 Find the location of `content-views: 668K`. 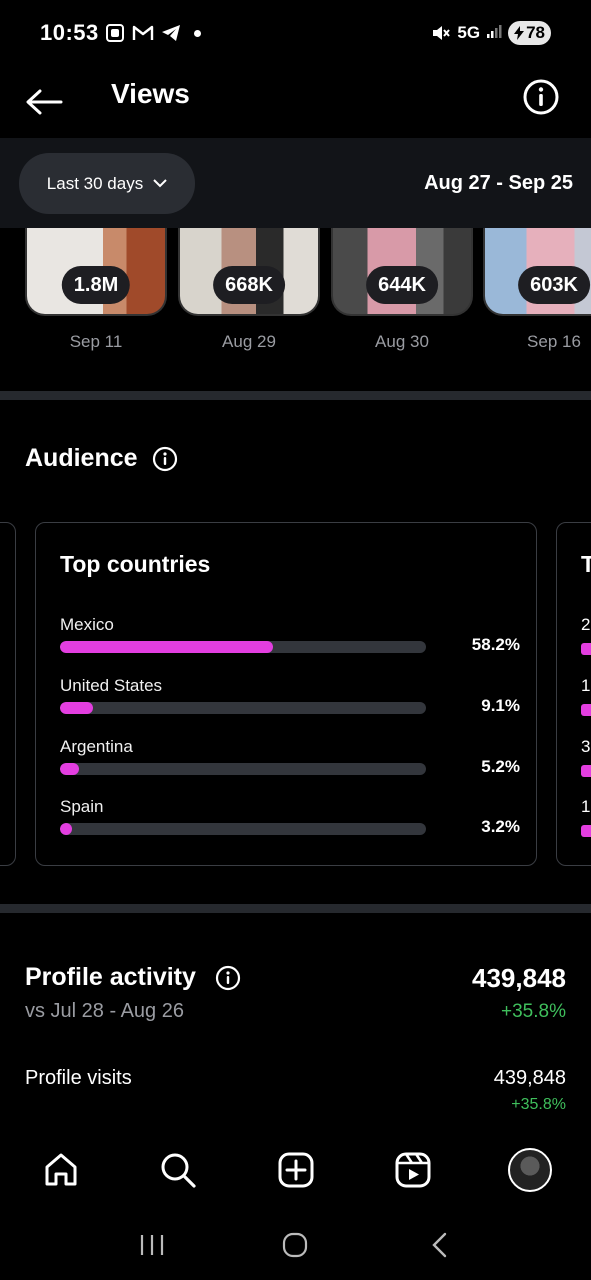

content-views: 668K is located at coordinates (249, 285).